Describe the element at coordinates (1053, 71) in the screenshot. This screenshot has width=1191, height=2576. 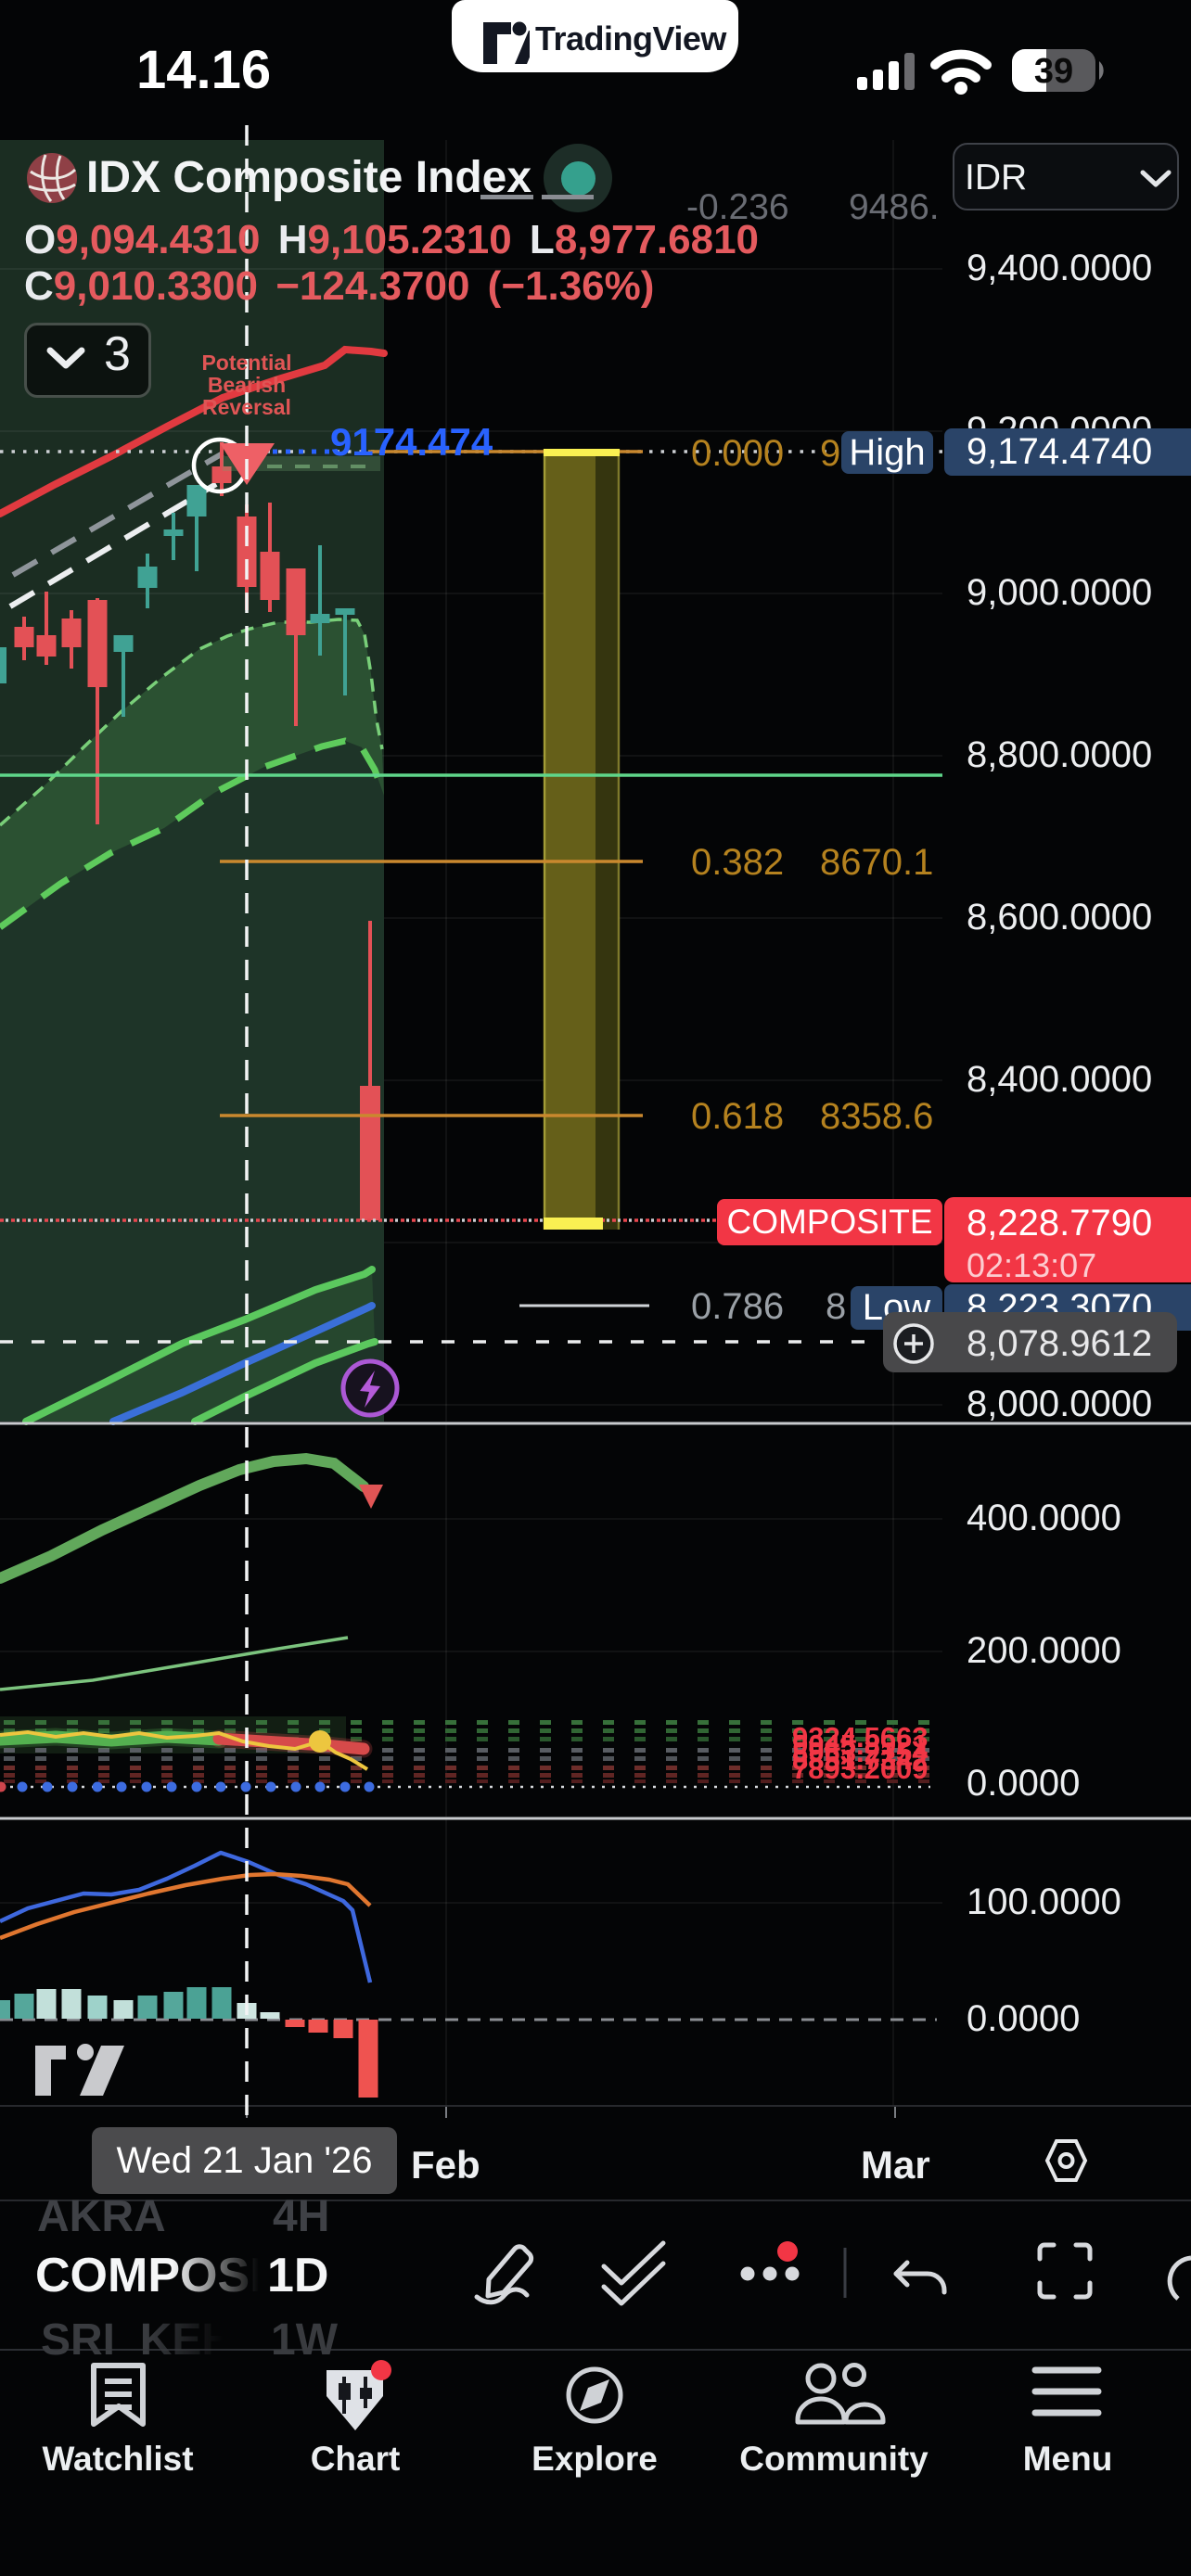
I see `svg-text: 39` at that location.